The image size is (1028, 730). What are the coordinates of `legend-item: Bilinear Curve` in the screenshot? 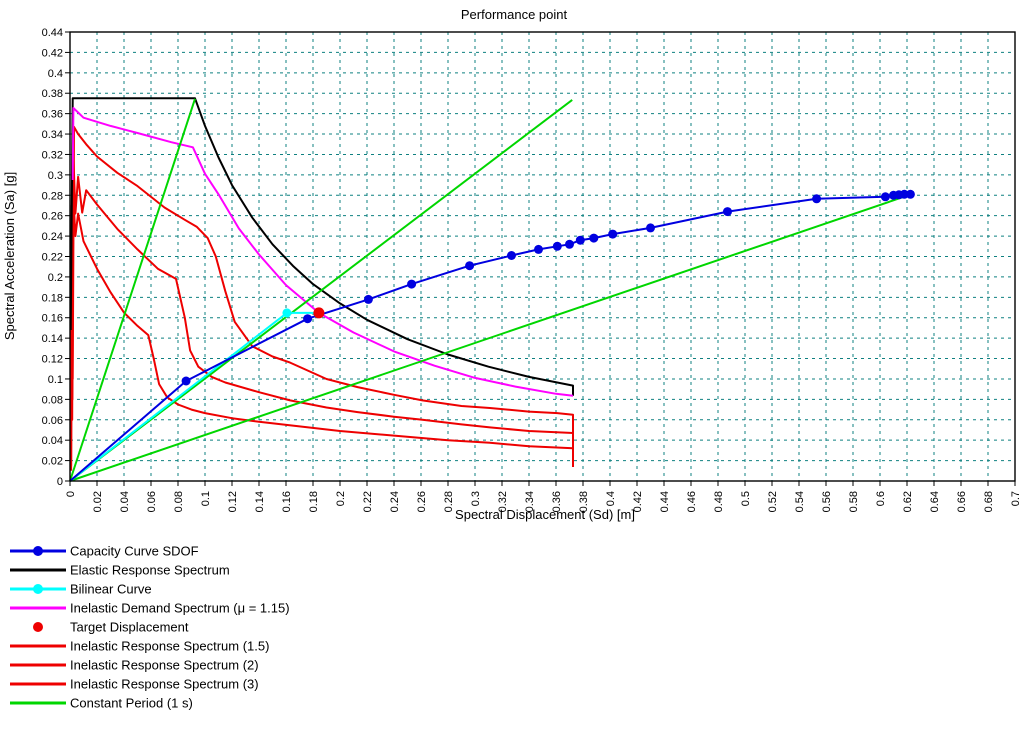 It's located at (81, 589).